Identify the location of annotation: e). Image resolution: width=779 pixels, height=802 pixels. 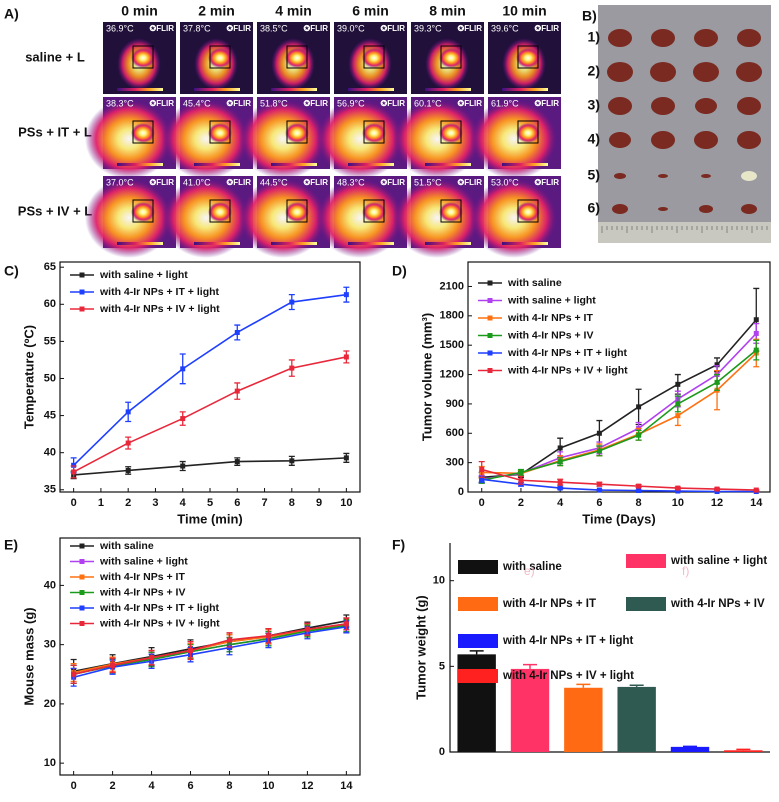
(529, 571).